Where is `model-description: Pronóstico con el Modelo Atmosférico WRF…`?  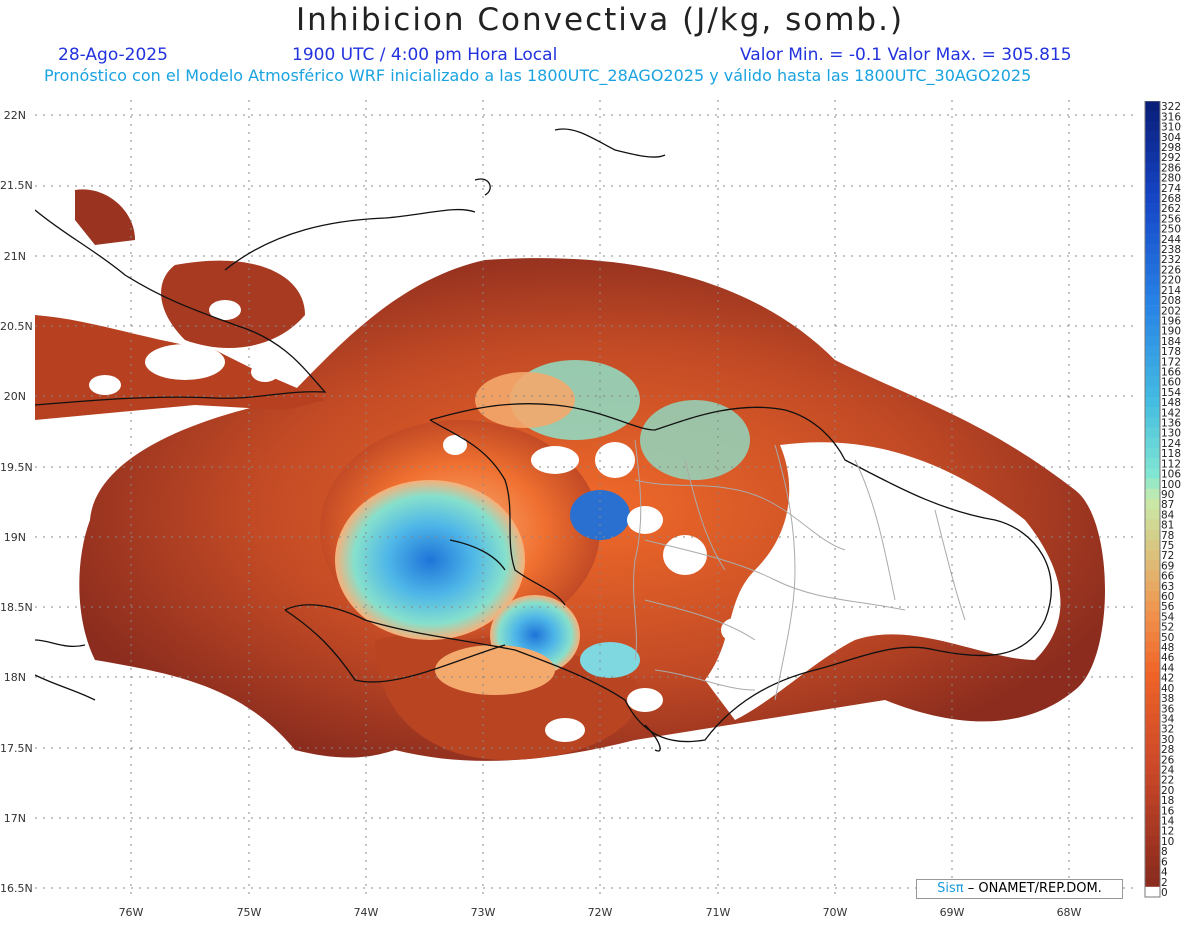 model-description: Pronóstico con el Modelo Atmosférico WRF… is located at coordinates (538, 75).